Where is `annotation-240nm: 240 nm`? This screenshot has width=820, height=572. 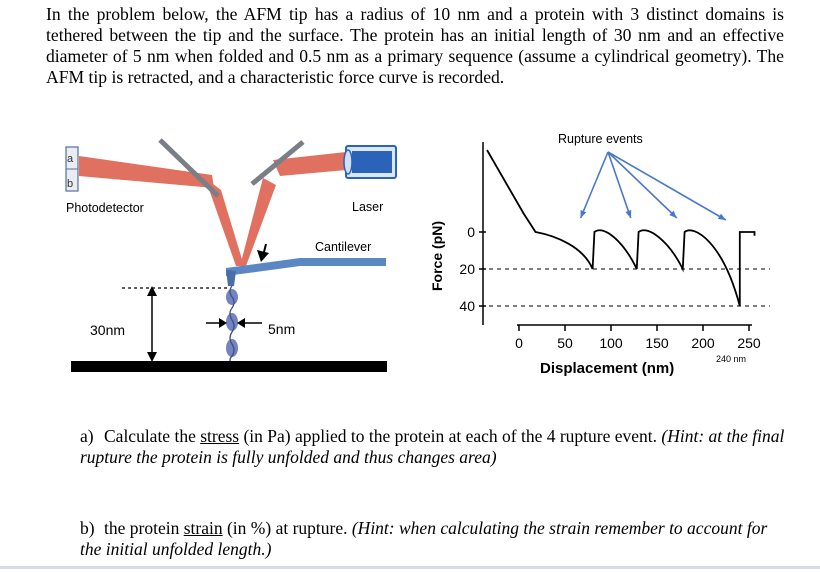
annotation-240nm: 240 nm is located at coordinates (731, 359).